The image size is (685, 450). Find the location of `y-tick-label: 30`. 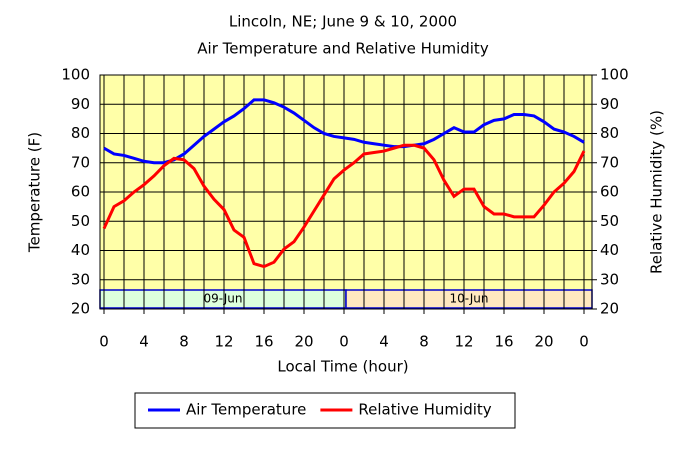

y-tick-label: 30 is located at coordinates (80, 279).